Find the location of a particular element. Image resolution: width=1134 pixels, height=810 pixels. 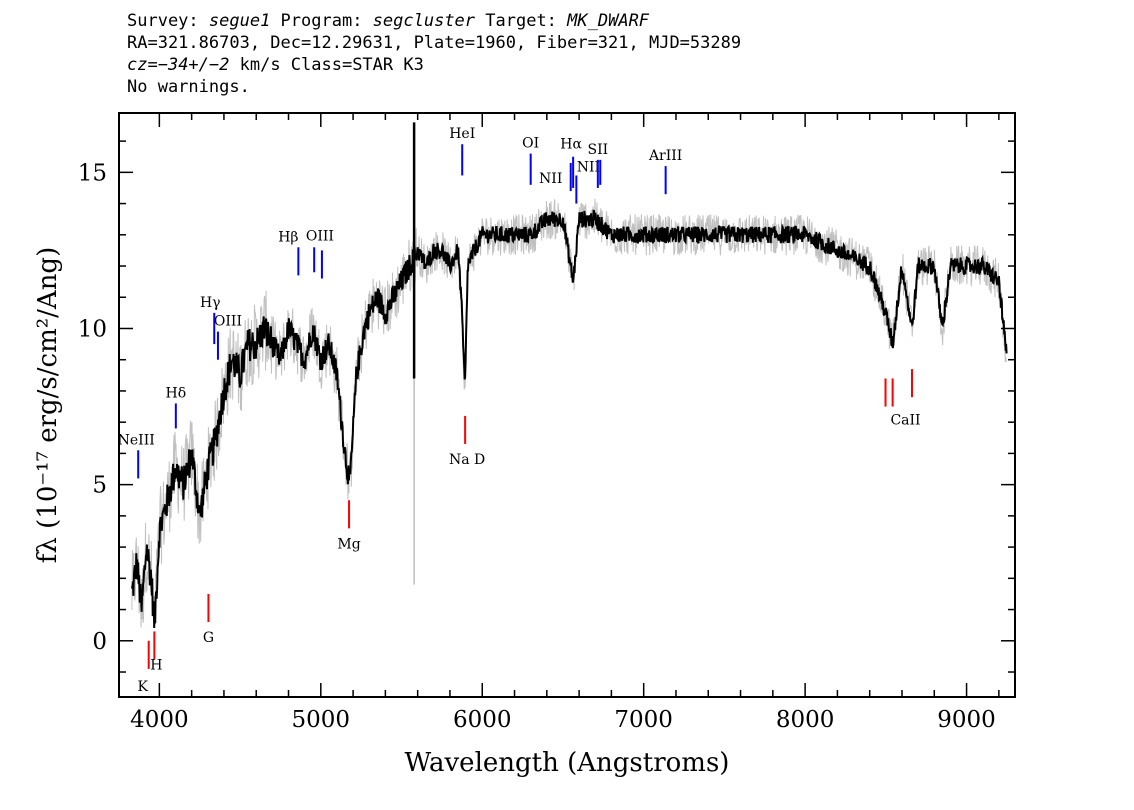

x-axis-label: Wavelength (Angstroms) is located at coordinates (567, 763).